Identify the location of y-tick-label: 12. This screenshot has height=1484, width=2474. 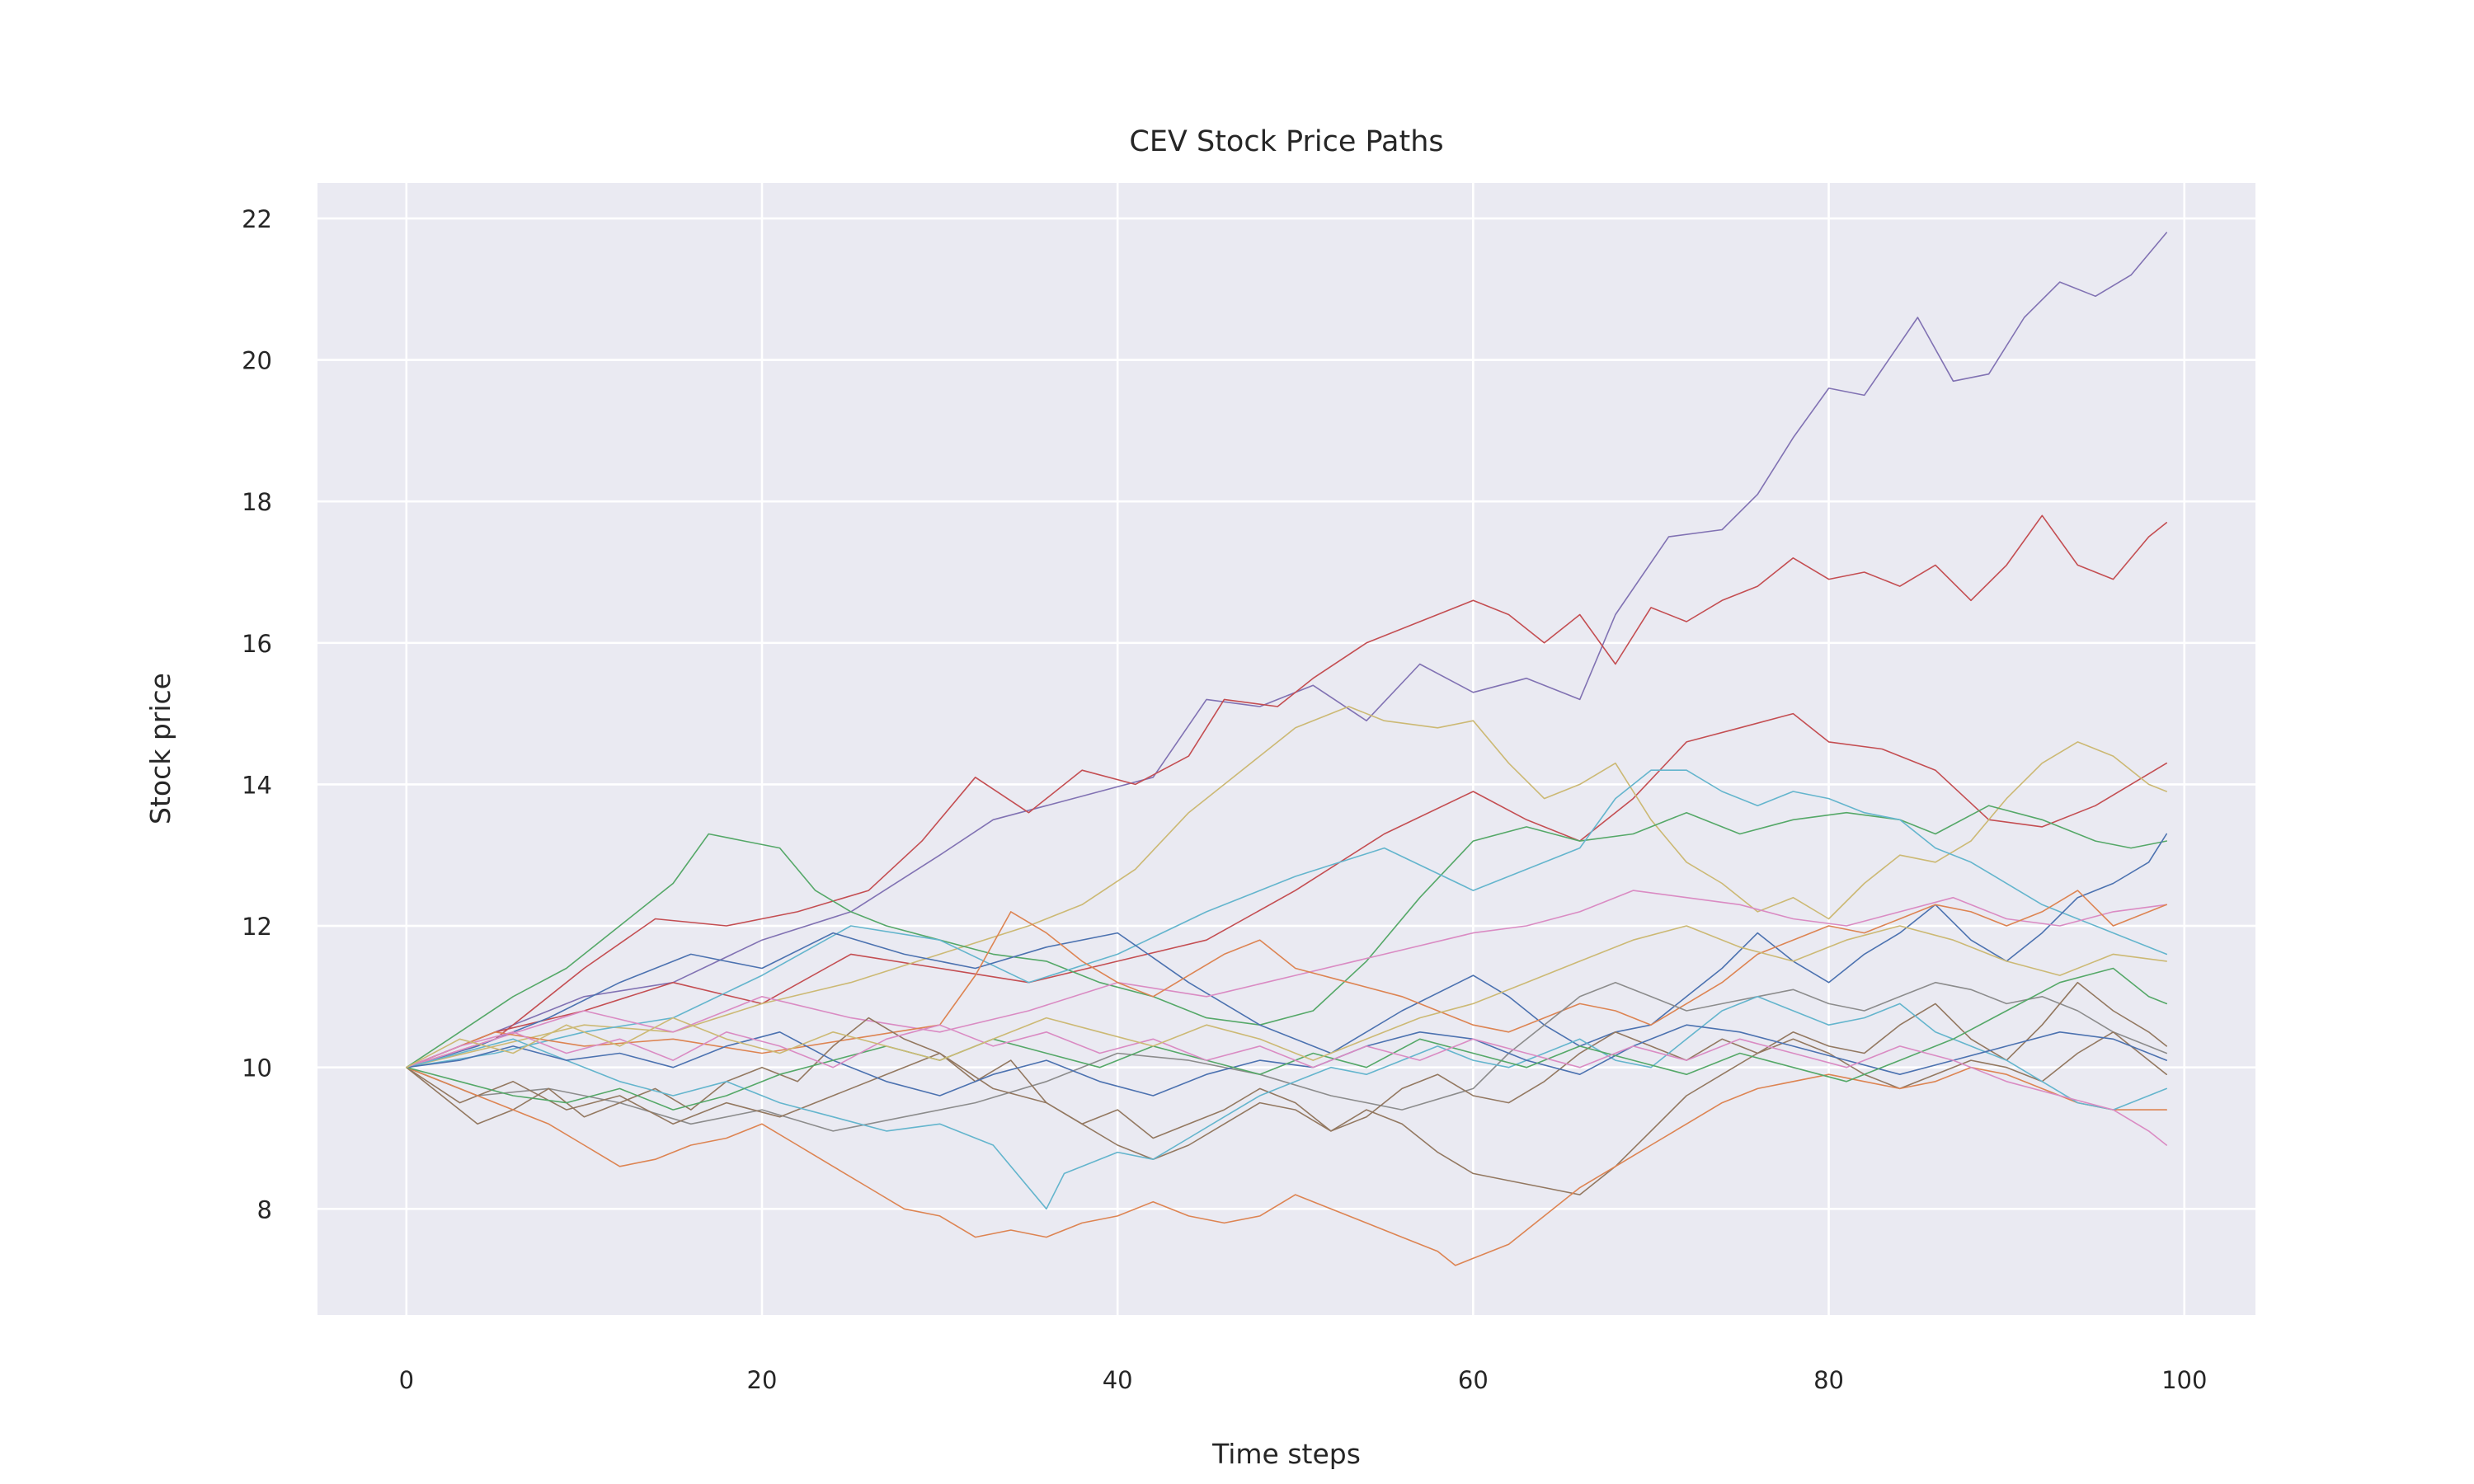
(257, 927).